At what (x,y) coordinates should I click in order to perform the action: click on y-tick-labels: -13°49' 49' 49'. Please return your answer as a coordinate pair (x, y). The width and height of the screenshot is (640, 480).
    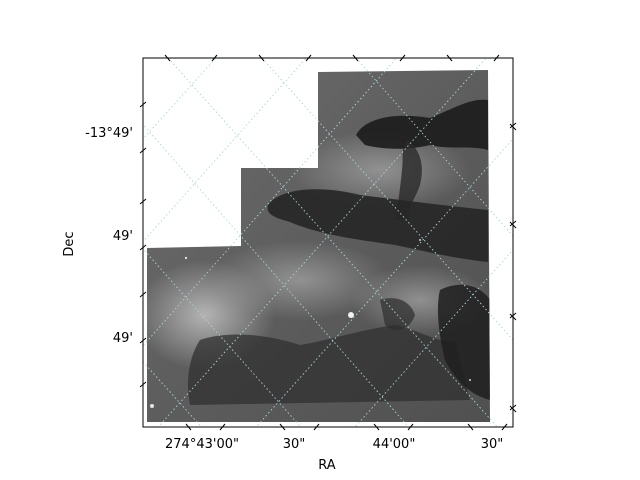
    Looking at the image, I should click on (109, 236).